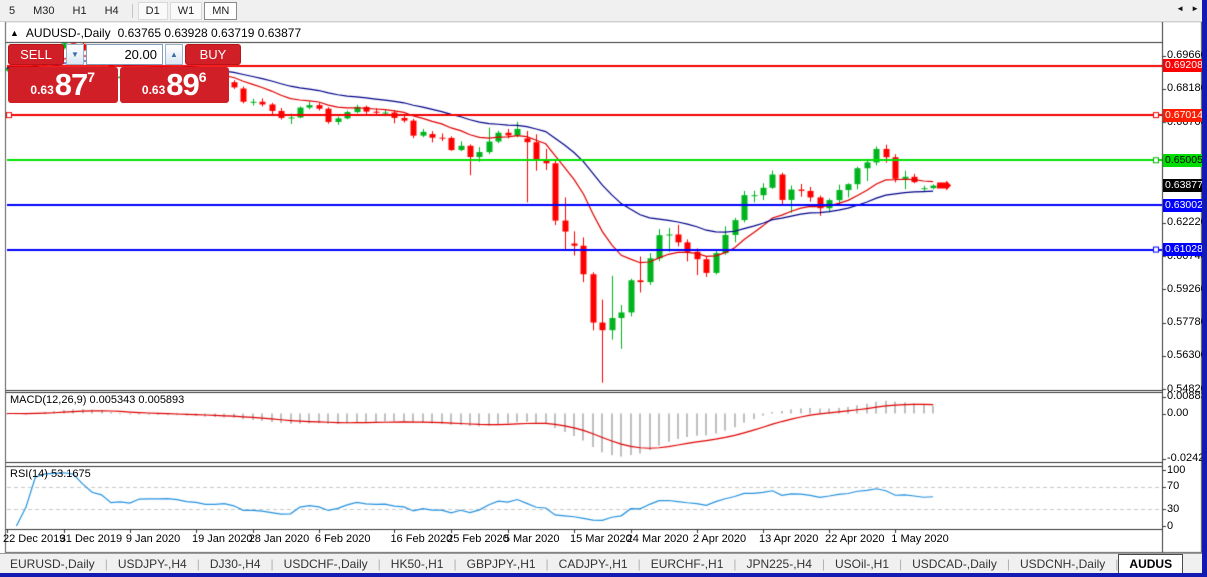  What do you see at coordinates (91, 539) in the screenshot?
I see `date-label: 31 Dec 2019` at bounding box center [91, 539].